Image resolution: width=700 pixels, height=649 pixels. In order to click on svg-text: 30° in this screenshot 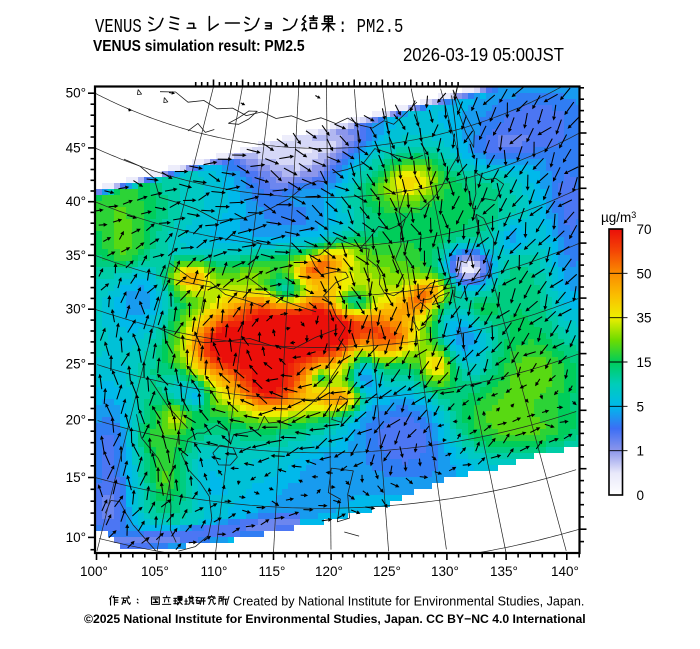, I will do `click(76, 309)`.